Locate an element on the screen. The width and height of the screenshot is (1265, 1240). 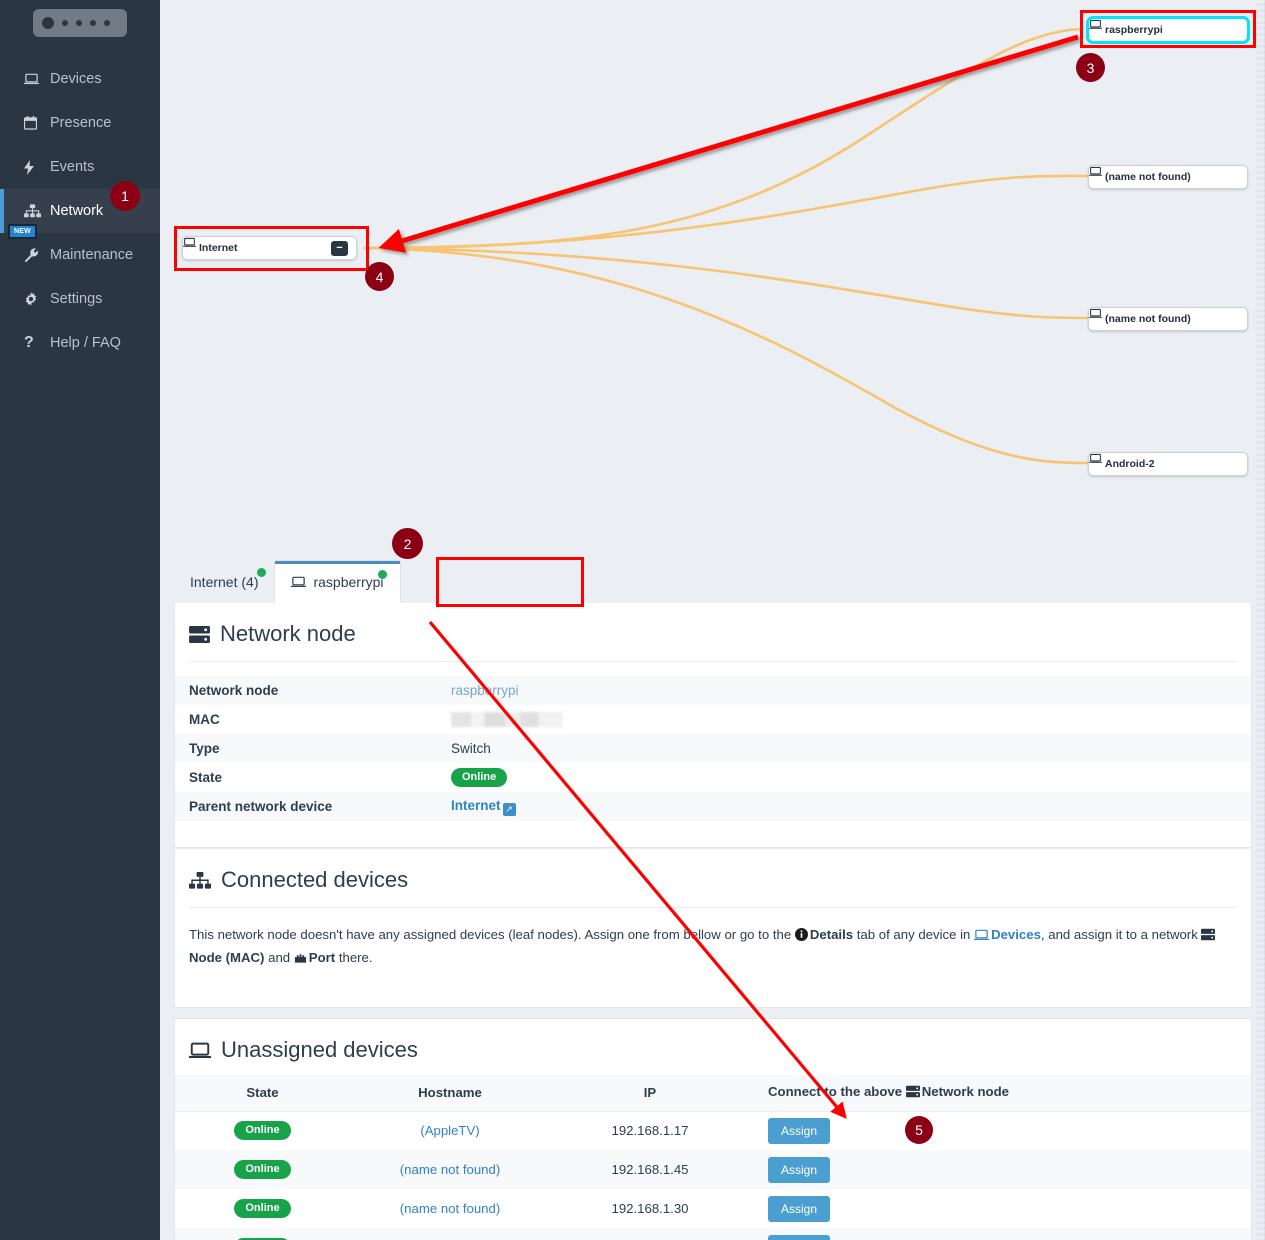
map-node-unnamed-1: (name not found) is located at coordinates (1168, 177).